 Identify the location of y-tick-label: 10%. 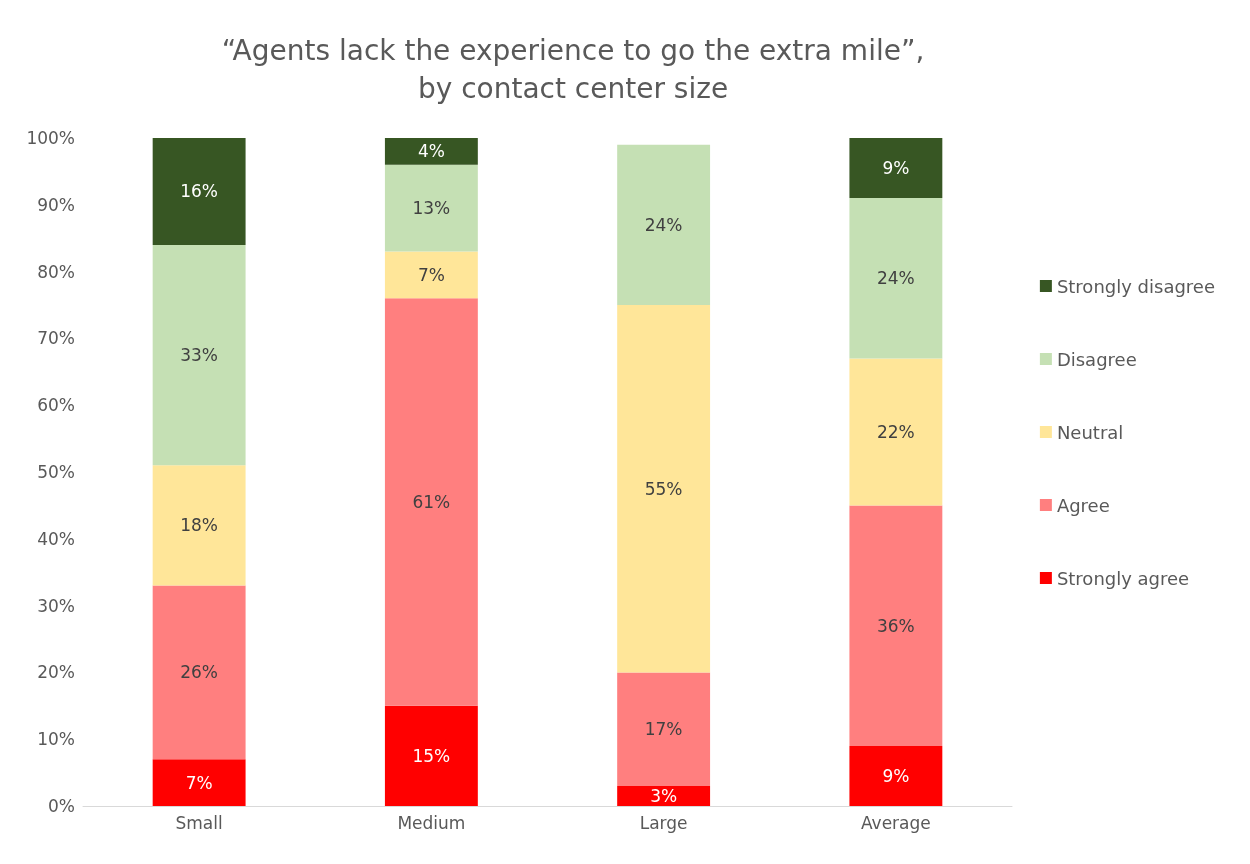
(56, 739).